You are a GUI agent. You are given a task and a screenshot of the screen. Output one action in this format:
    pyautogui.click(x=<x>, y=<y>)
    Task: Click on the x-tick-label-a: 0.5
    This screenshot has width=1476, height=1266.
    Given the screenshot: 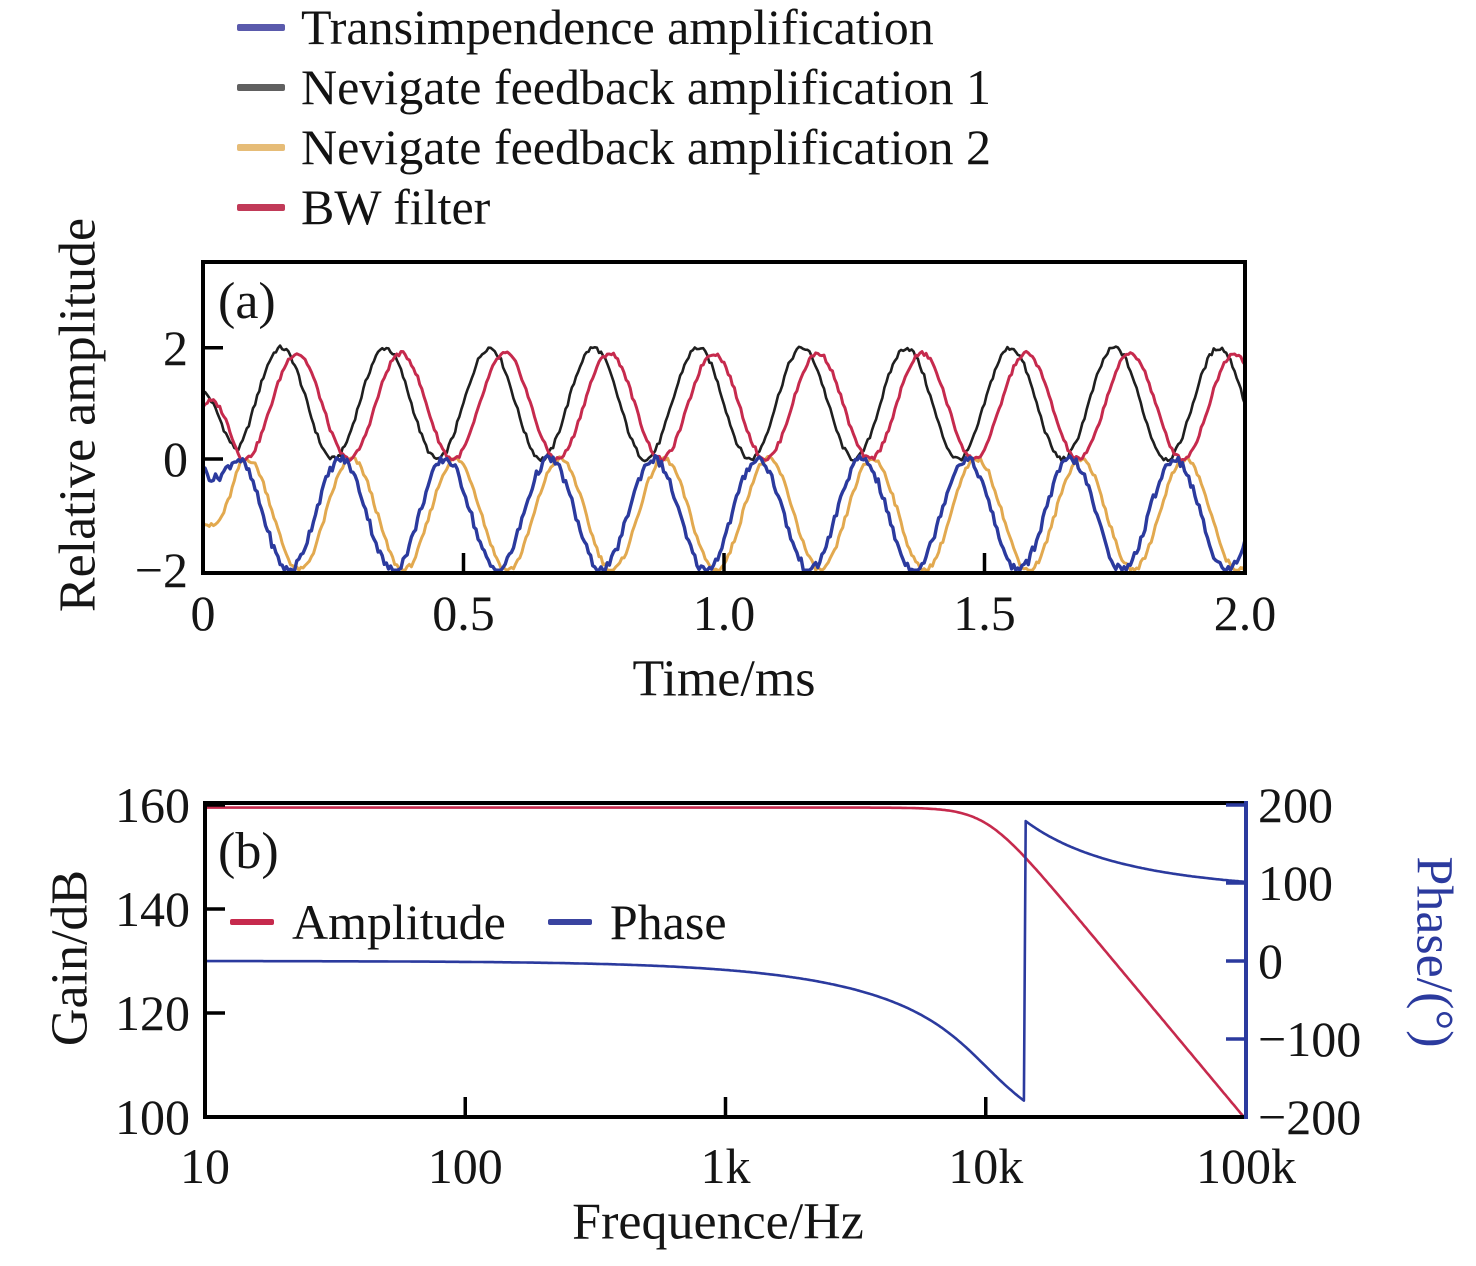 What is the action you would take?
    pyautogui.click(x=463, y=613)
    